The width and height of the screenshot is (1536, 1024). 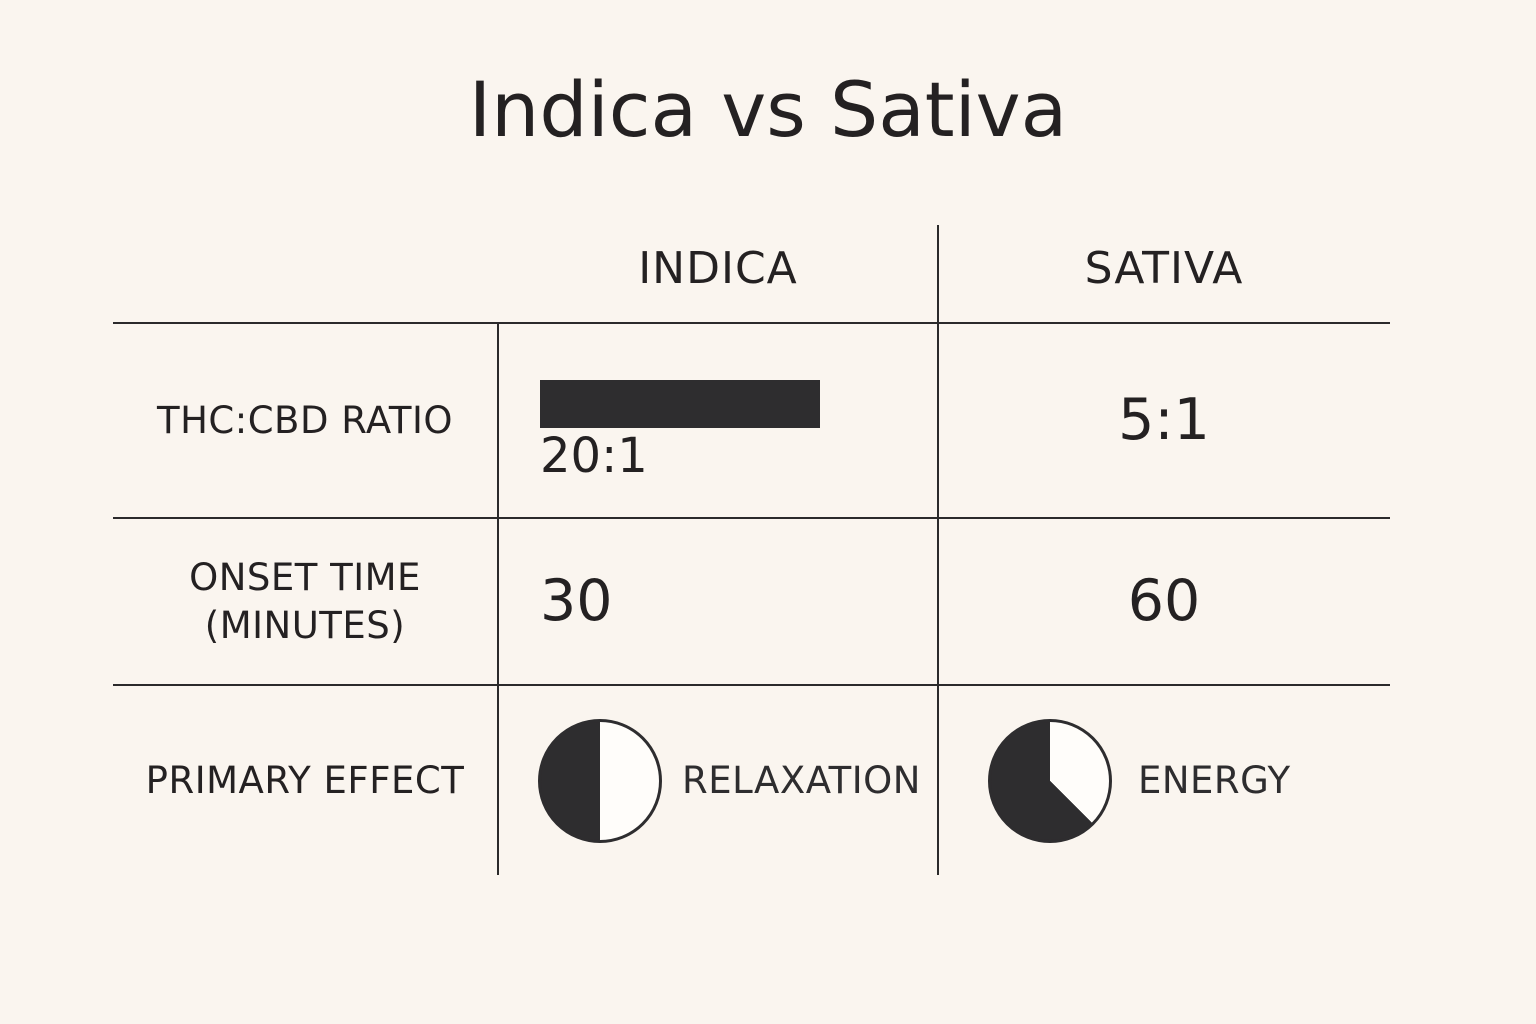 I want to click on sativa-effect-cell: ENERGY, so click(x=1139, y=780).